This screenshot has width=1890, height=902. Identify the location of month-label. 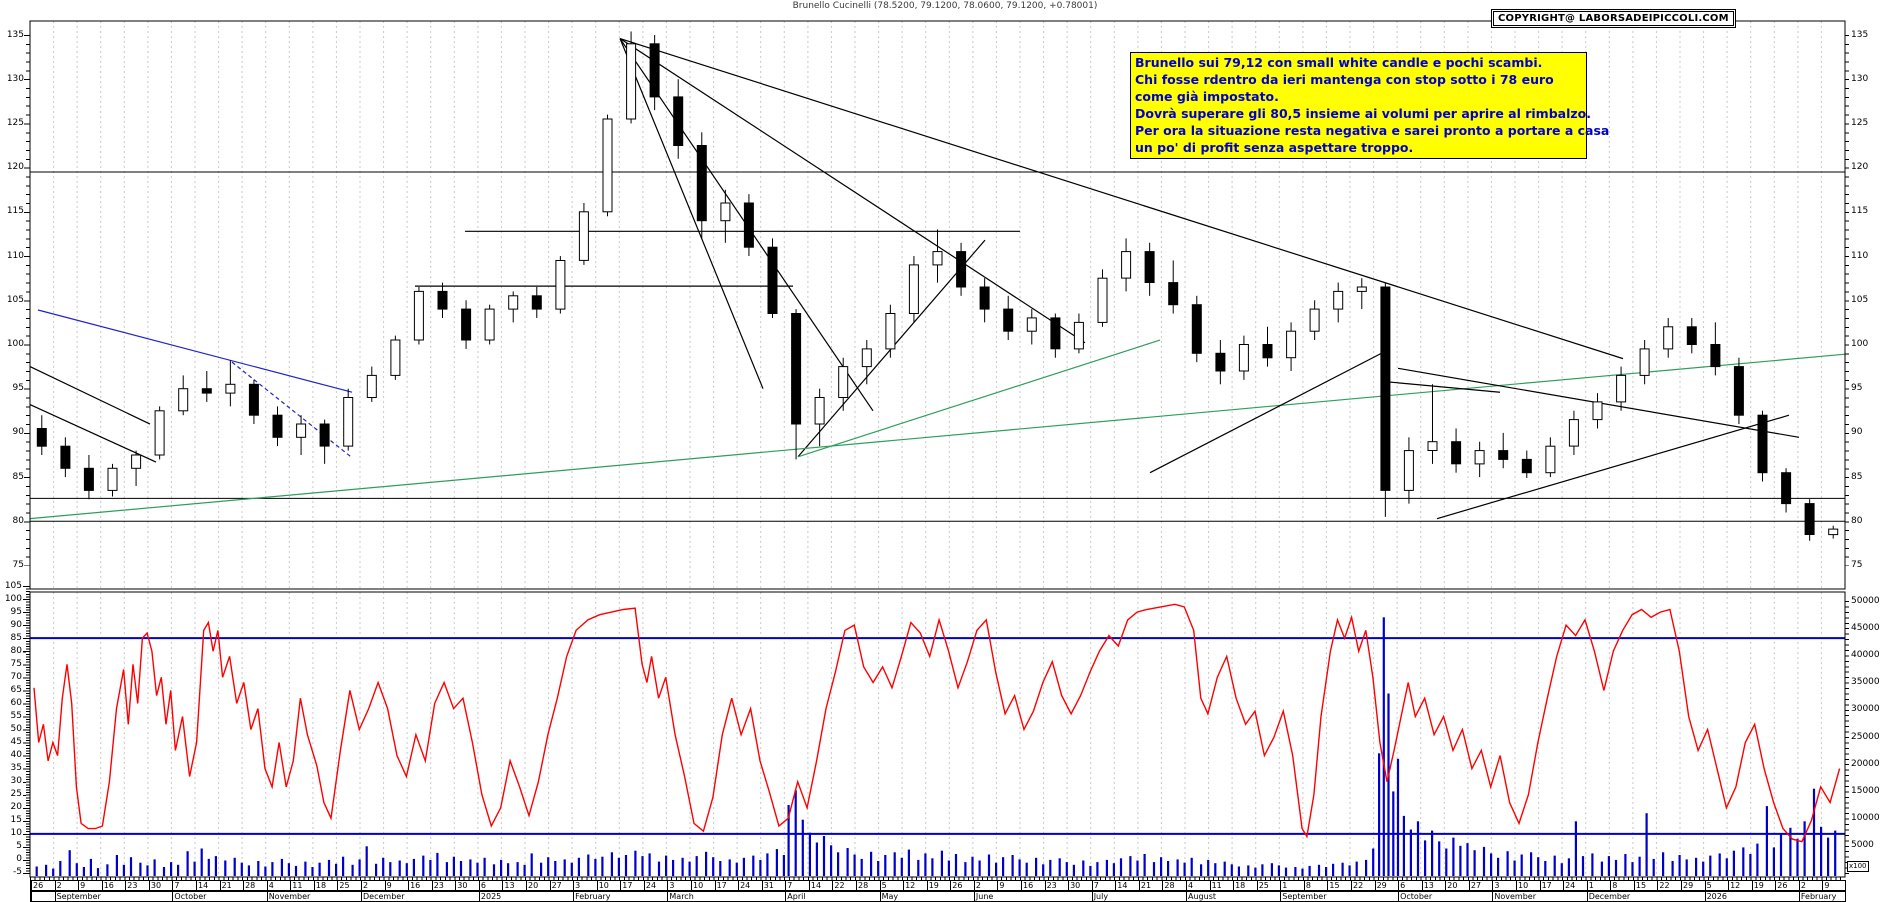
(43, 896).